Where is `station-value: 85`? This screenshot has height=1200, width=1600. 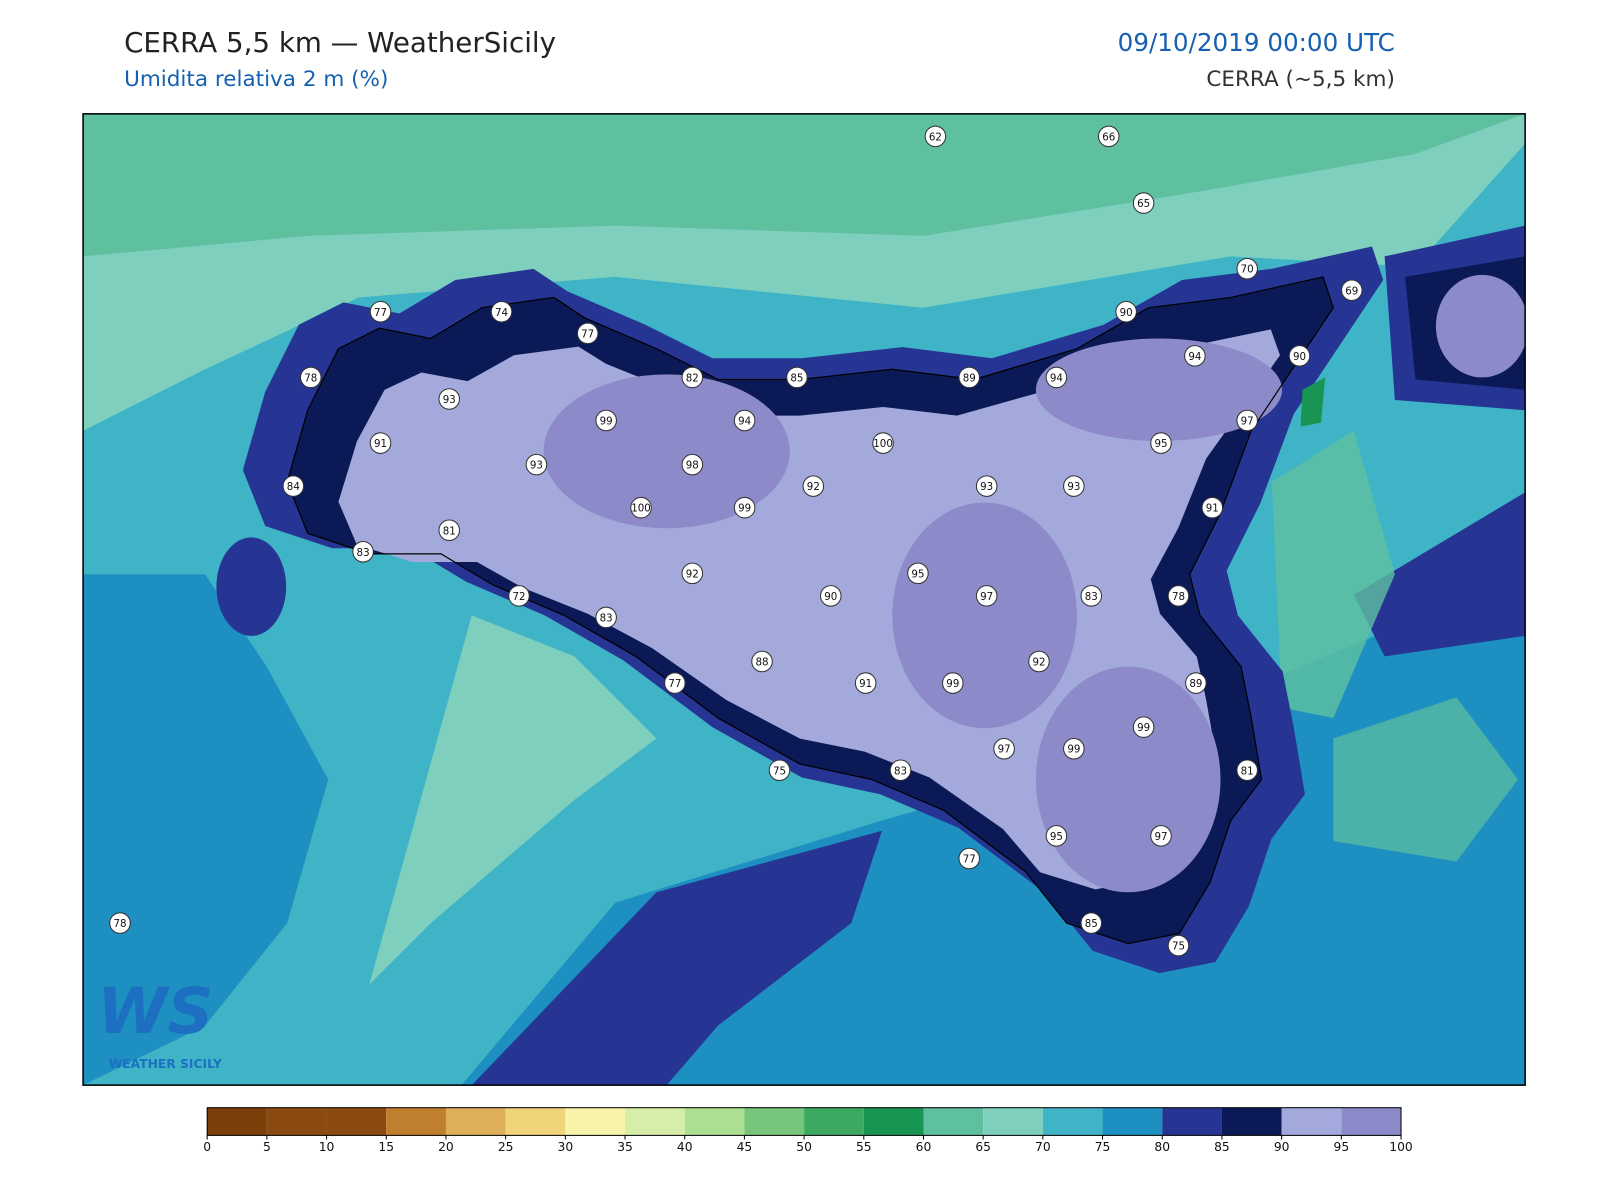
station-value: 85 is located at coordinates (1091, 924).